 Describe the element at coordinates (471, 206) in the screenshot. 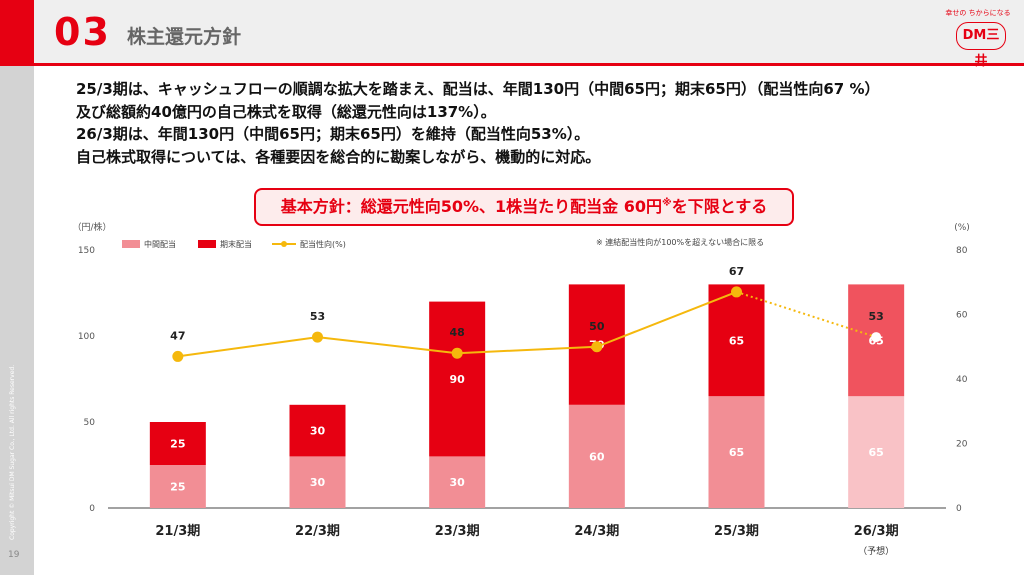

I see `policy-text: 基本方針：総還元性向50%、1株当たり配当金 60円` at that location.